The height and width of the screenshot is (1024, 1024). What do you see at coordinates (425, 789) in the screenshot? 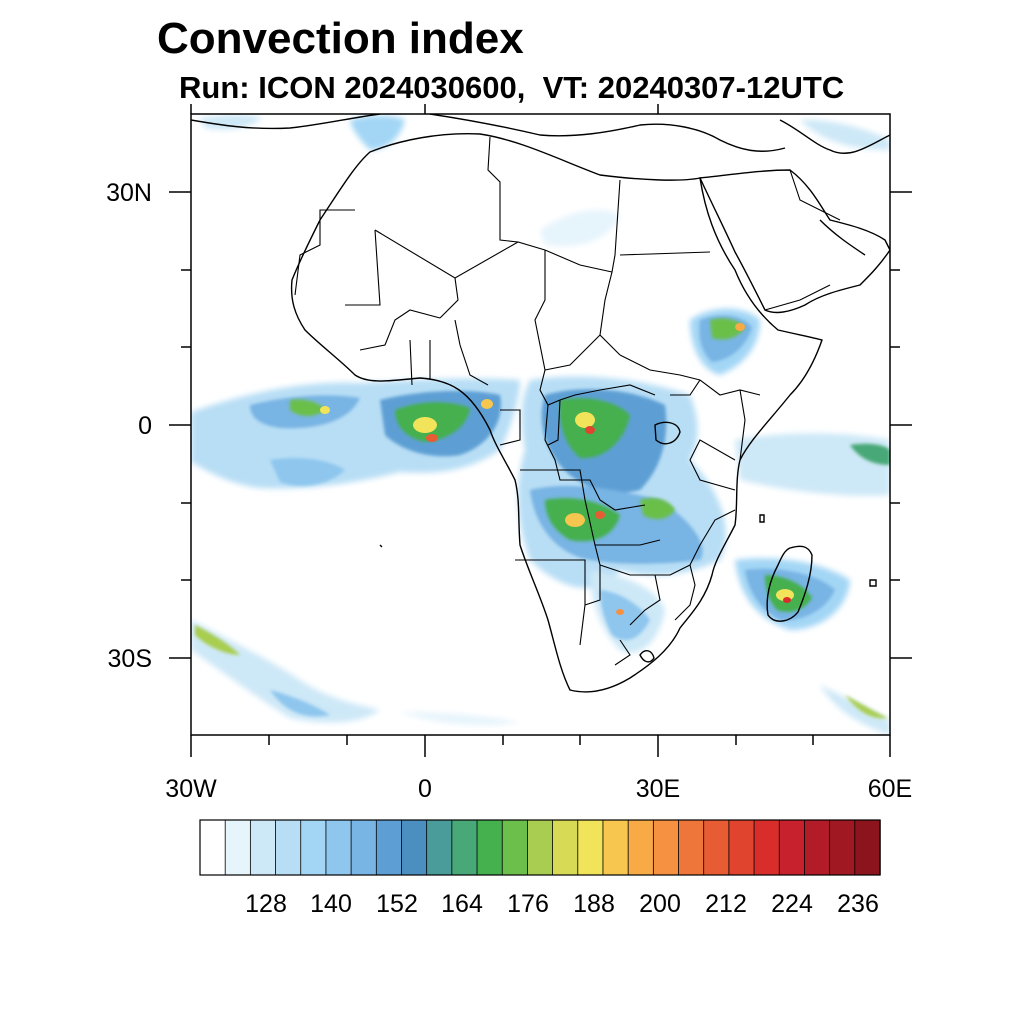
I see `x-tick-label-0: 0` at bounding box center [425, 789].